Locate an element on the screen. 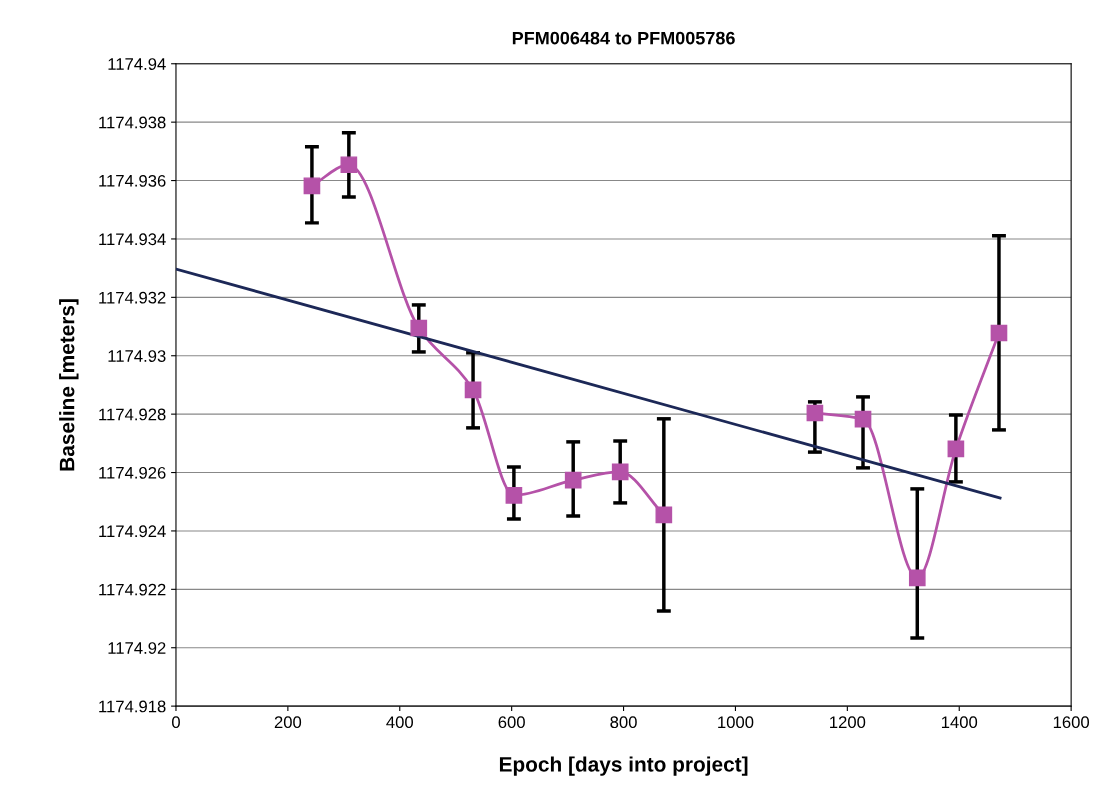 The image size is (1093, 807). y-tick-label: 1174.926 is located at coordinates (132, 472).